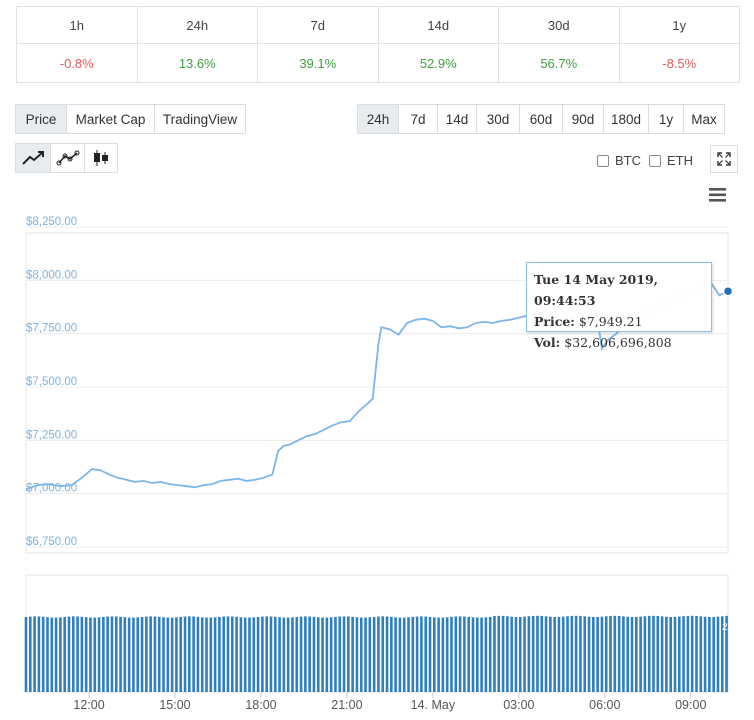 The width and height of the screenshot is (754, 720). Describe the element at coordinates (666, 119) in the screenshot. I see `range-1y: 1y` at that location.